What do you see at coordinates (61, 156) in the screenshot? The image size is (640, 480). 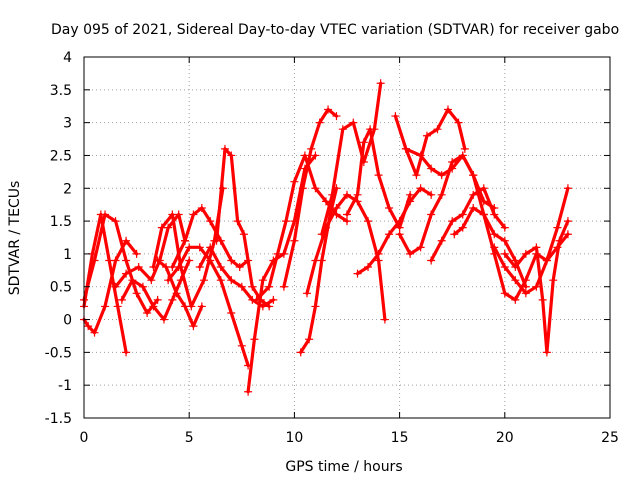 I see `y-tick-label: 2.5` at bounding box center [61, 156].